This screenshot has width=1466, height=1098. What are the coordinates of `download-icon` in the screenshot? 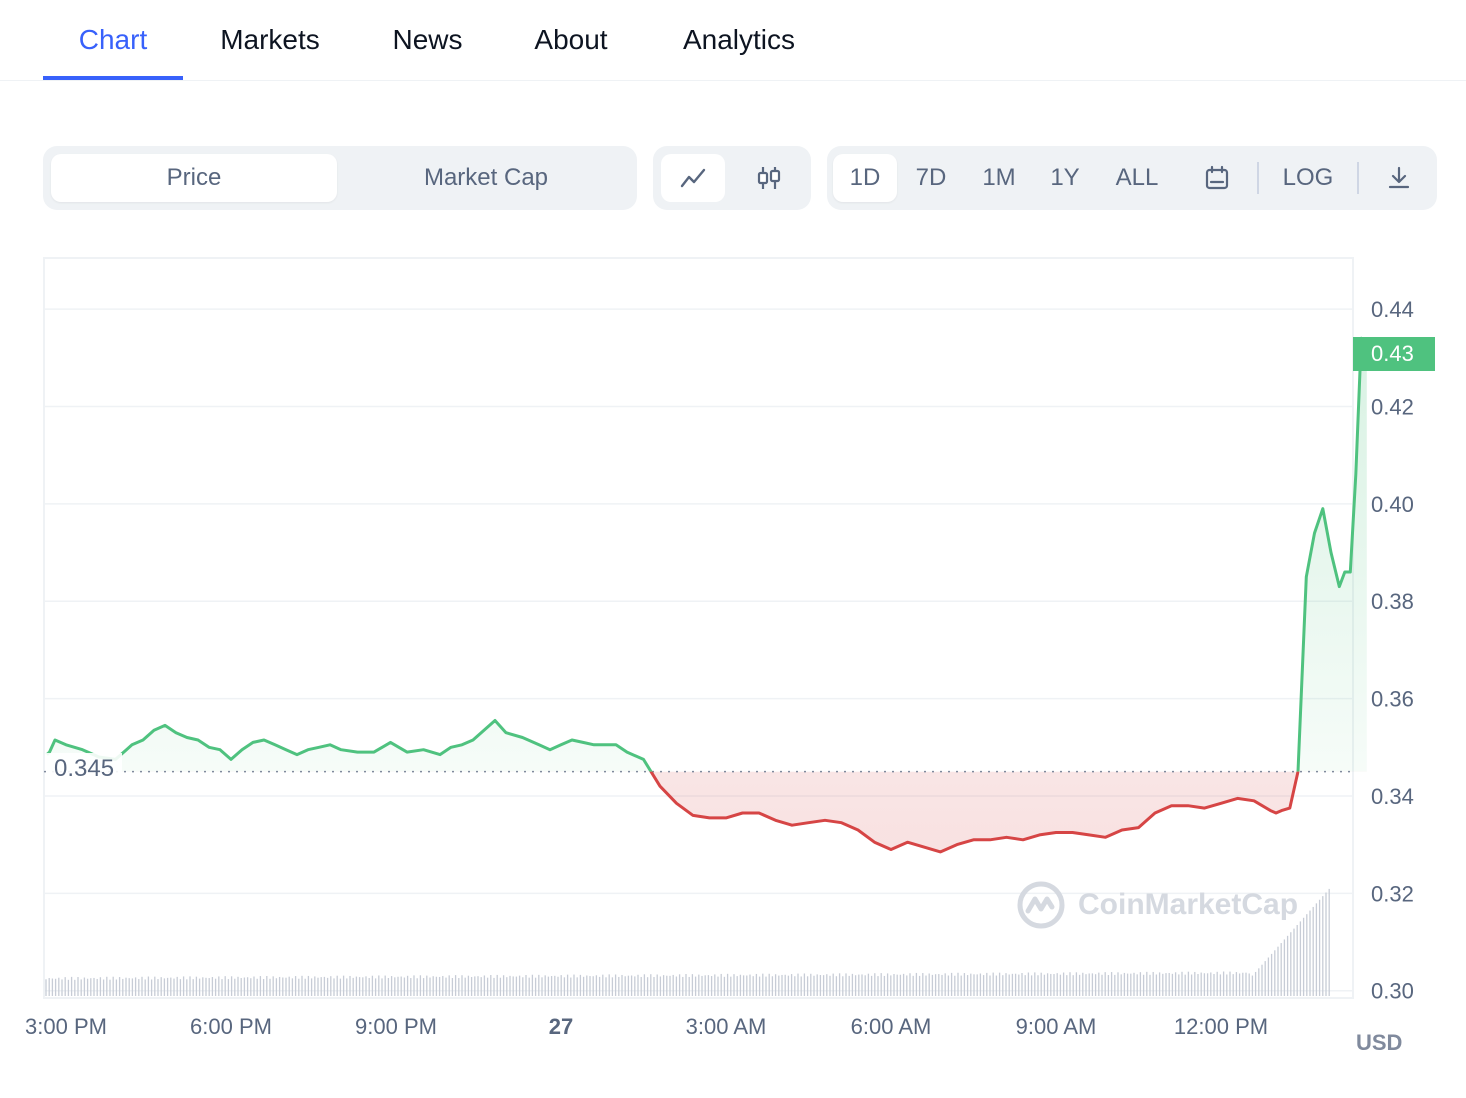 It's located at (1399, 177).